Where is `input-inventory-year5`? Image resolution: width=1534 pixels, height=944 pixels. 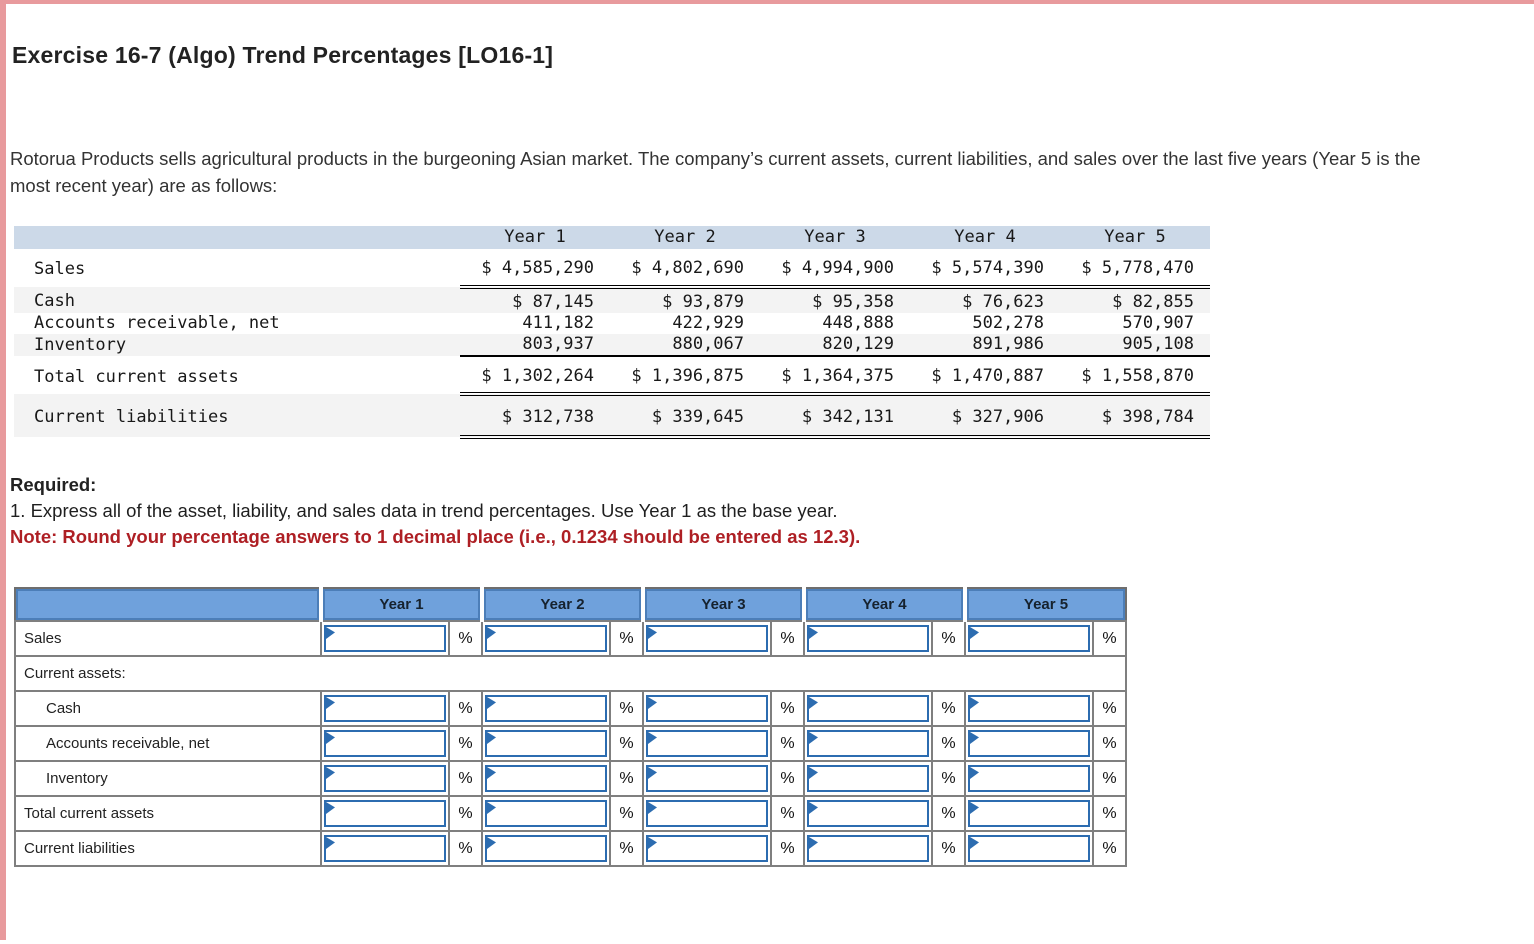 input-inventory-year5 is located at coordinates (1029, 778).